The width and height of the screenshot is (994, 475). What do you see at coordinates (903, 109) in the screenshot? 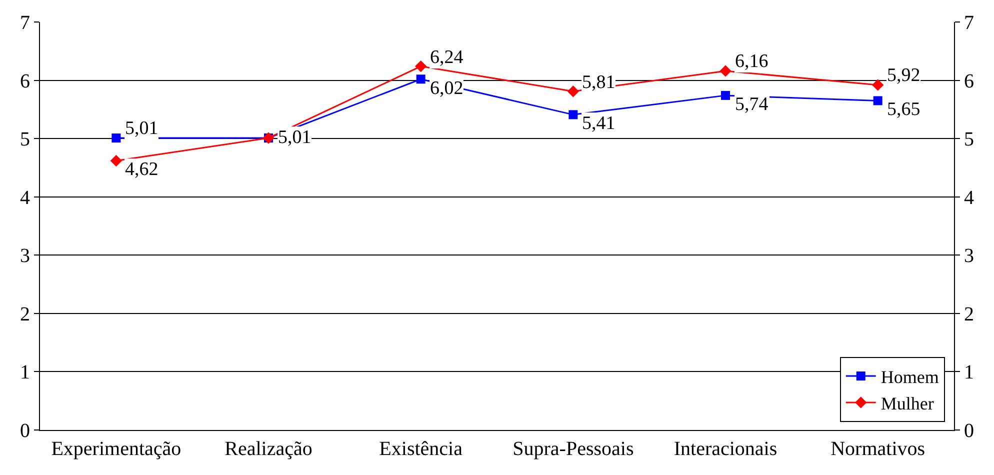
I see `data-label: 5,65` at bounding box center [903, 109].